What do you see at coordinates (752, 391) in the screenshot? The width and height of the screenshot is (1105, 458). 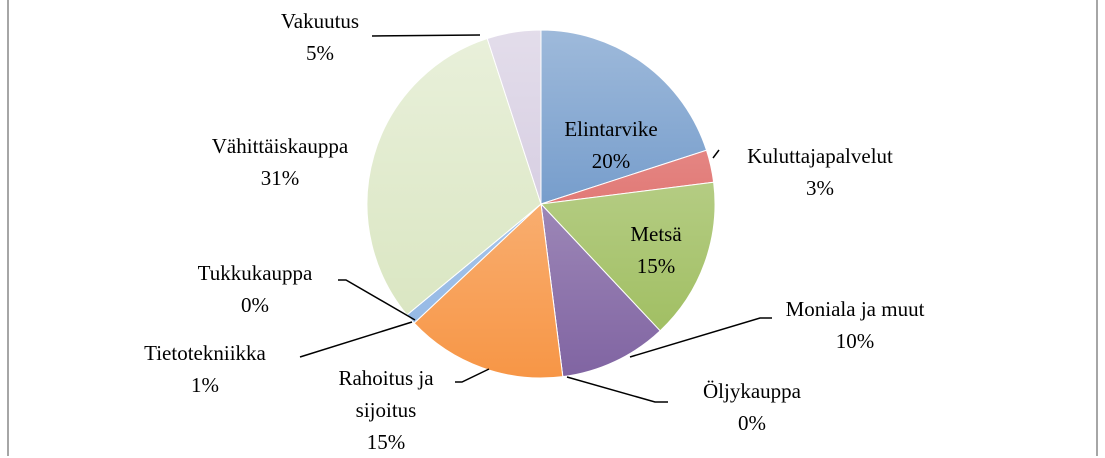 I see `category-label: Öljykauppa` at bounding box center [752, 391].